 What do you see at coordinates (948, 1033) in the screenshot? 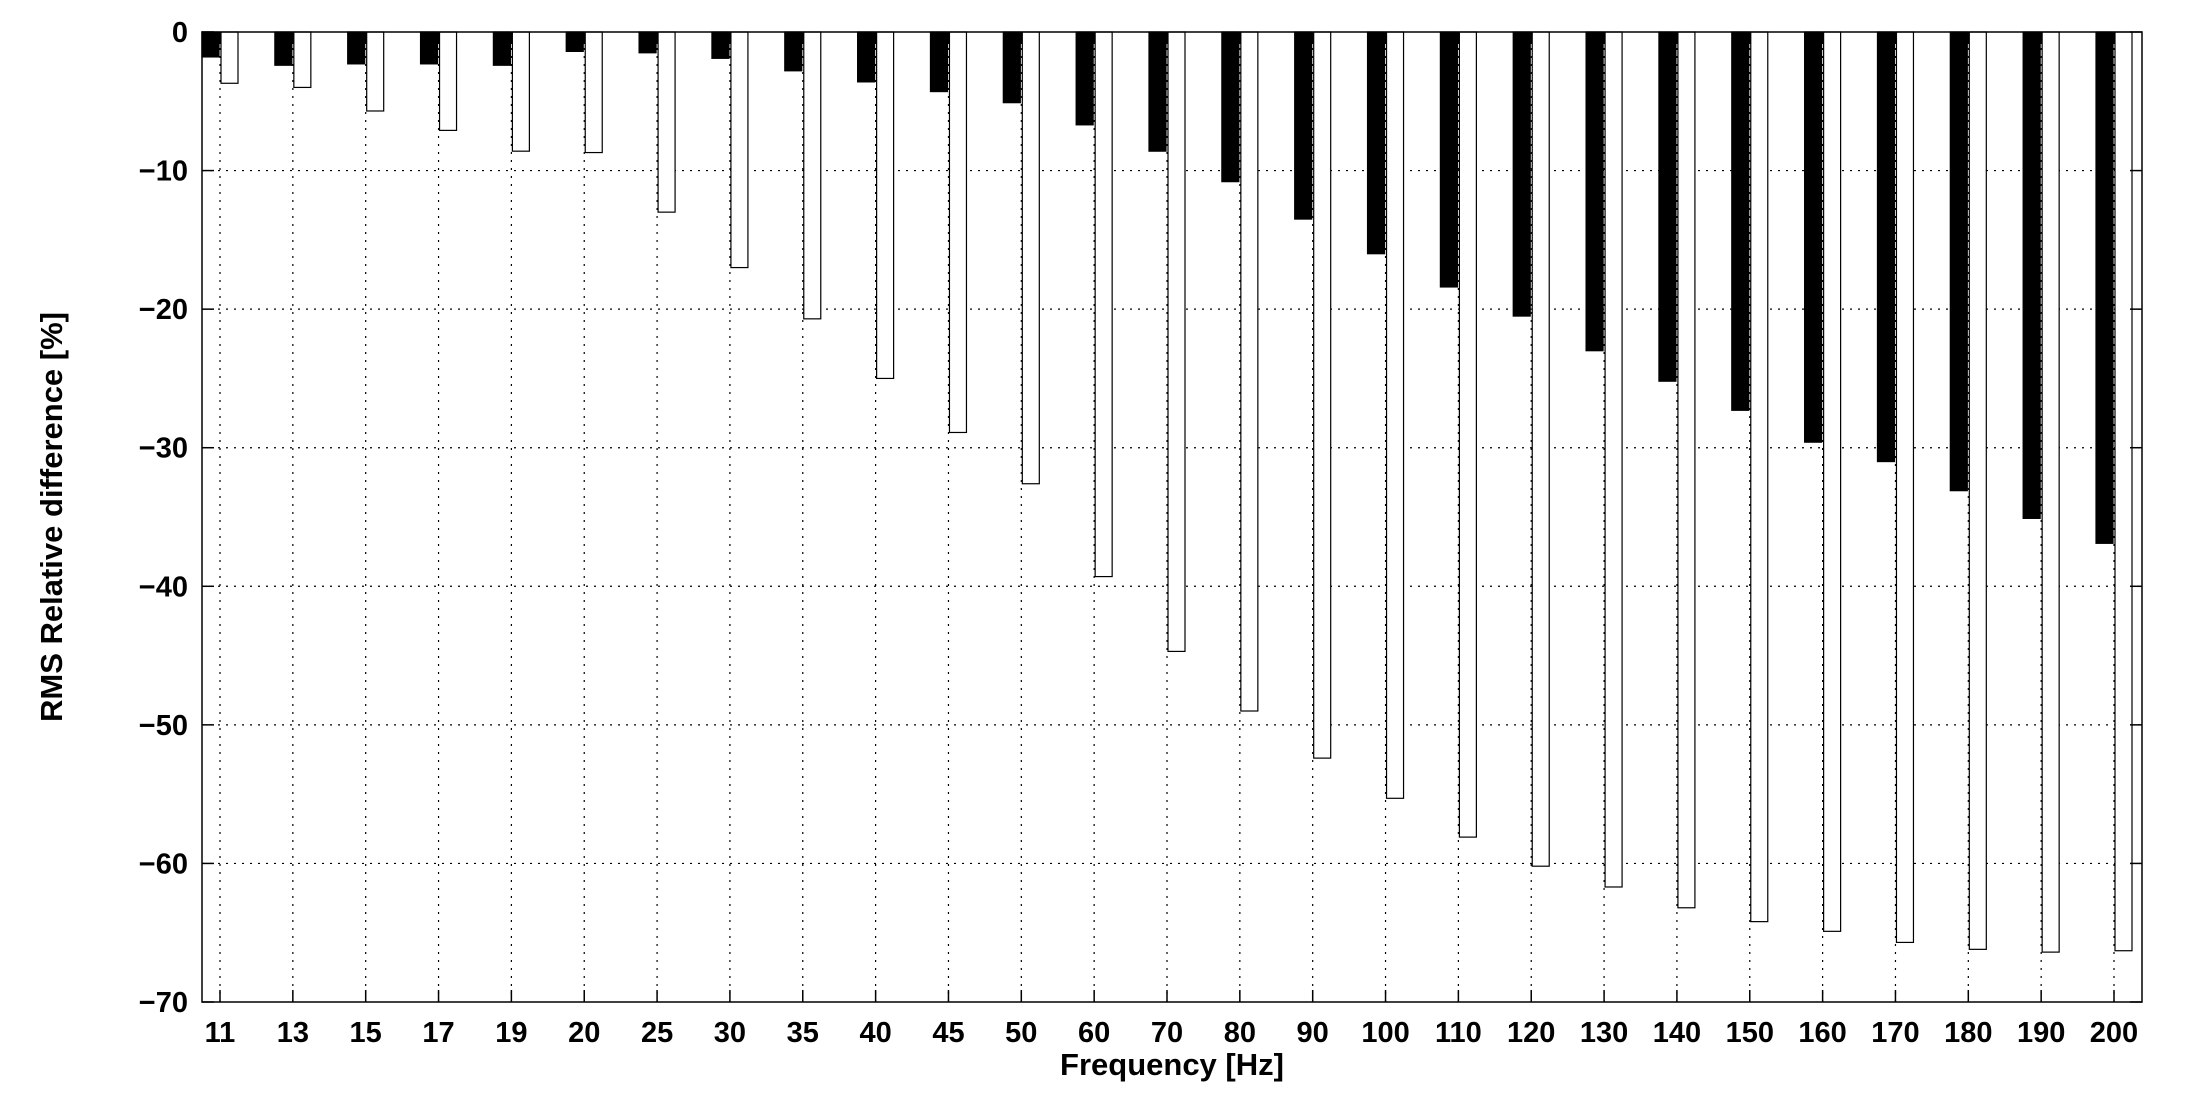
I see `x-tick-label: 45` at bounding box center [948, 1033].